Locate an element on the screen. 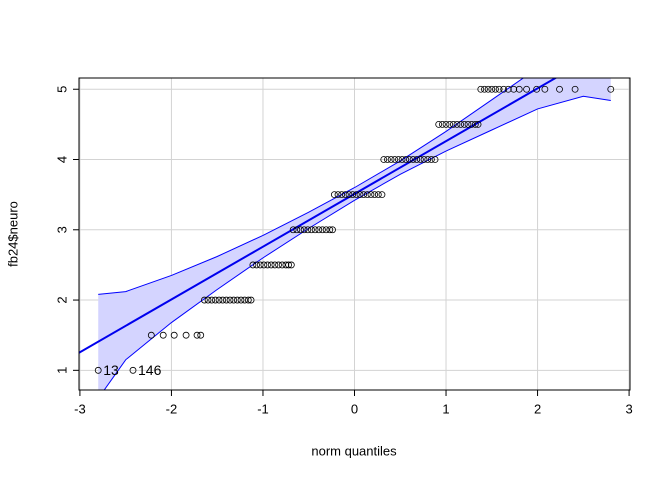 This screenshot has height=480, width=672. point-label: 13 is located at coordinates (111, 370).